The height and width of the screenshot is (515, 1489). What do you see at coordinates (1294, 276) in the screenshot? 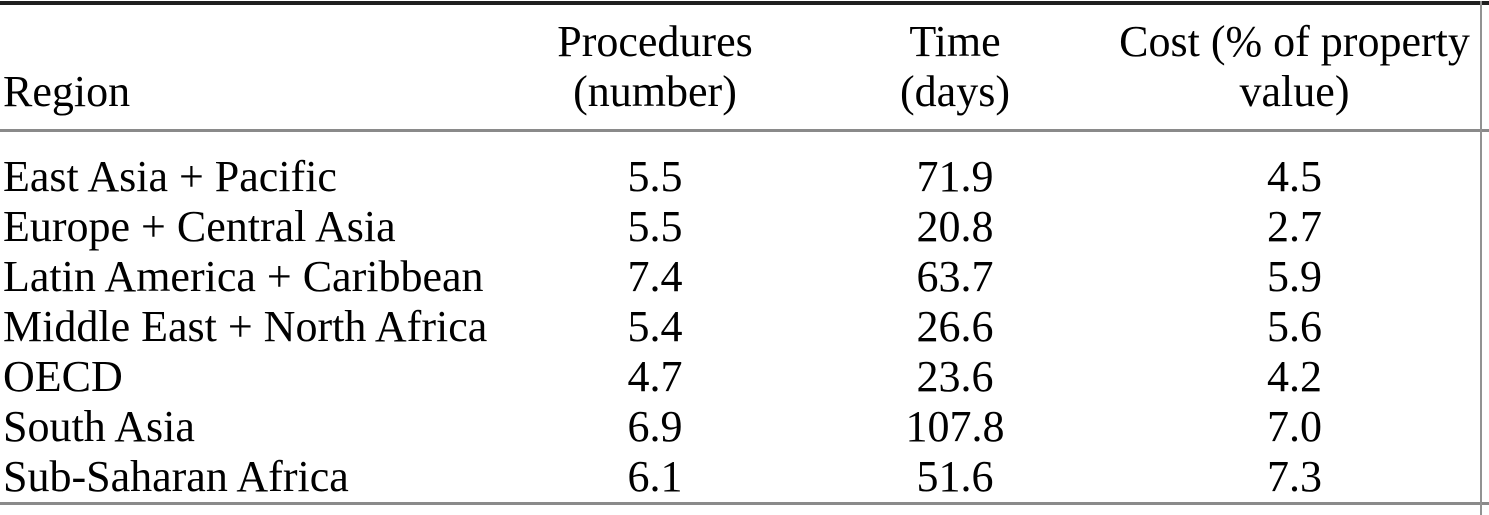
I see `cost-cell: 5.9` at bounding box center [1294, 276].